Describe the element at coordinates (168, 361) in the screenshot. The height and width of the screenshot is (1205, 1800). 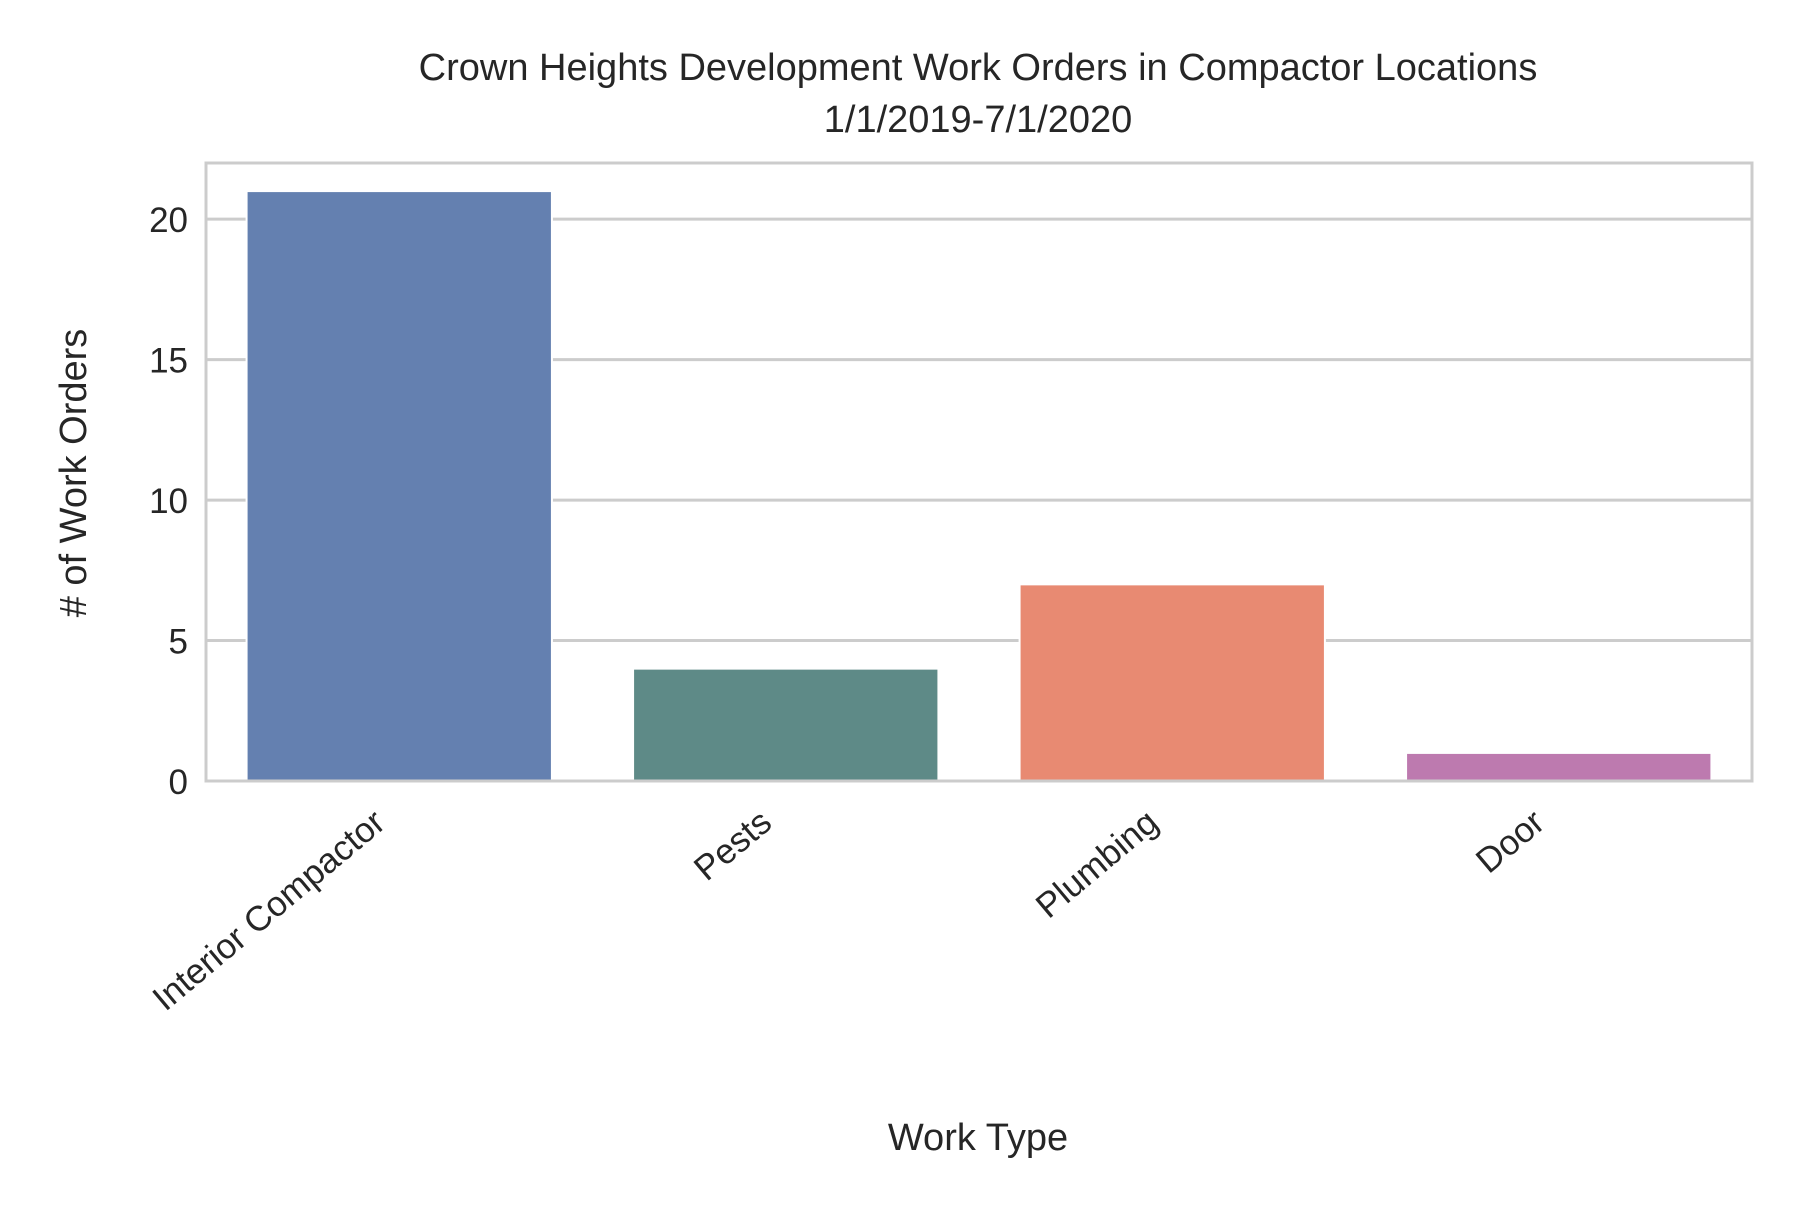
I see `y-tick-label: 15` at that location.